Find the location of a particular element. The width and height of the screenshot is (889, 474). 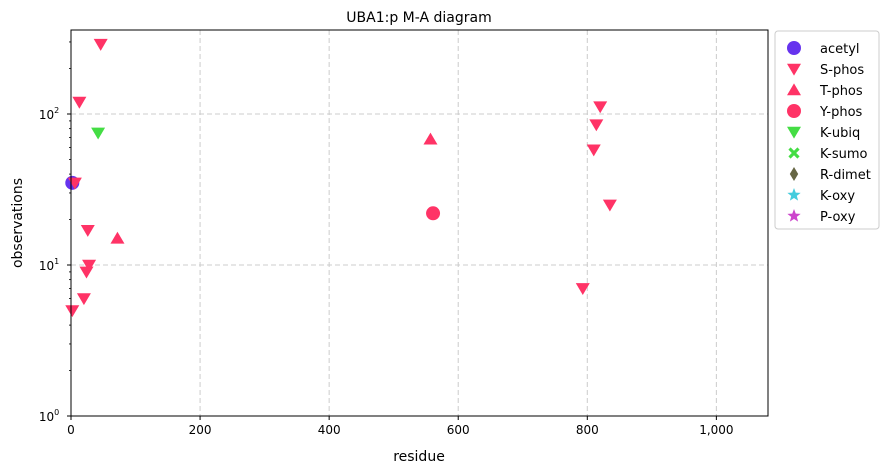

legend-label: T-phos is located at coordinates (841, 91).